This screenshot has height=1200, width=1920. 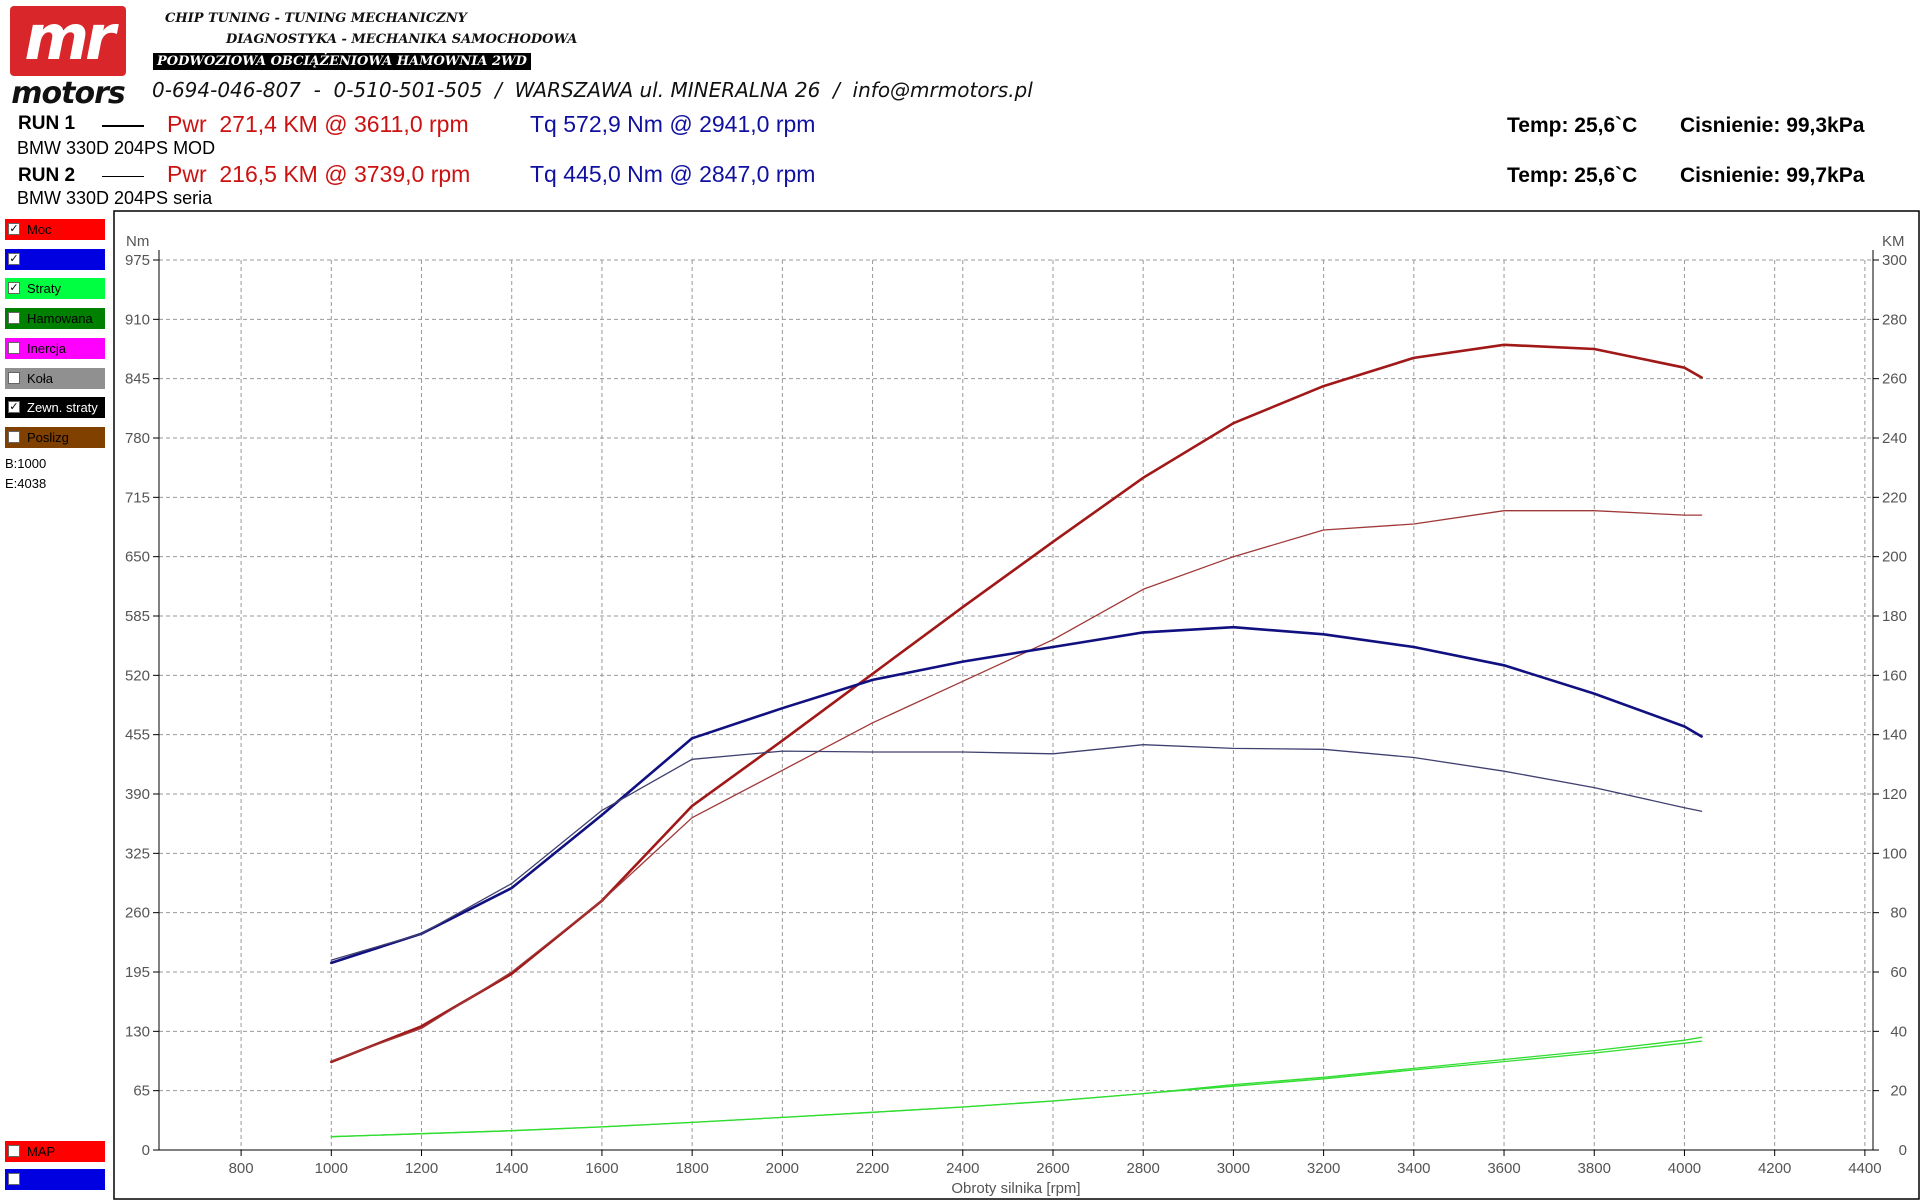 I want to click on y-tick-label: 0, so click(x=146, y=1150).